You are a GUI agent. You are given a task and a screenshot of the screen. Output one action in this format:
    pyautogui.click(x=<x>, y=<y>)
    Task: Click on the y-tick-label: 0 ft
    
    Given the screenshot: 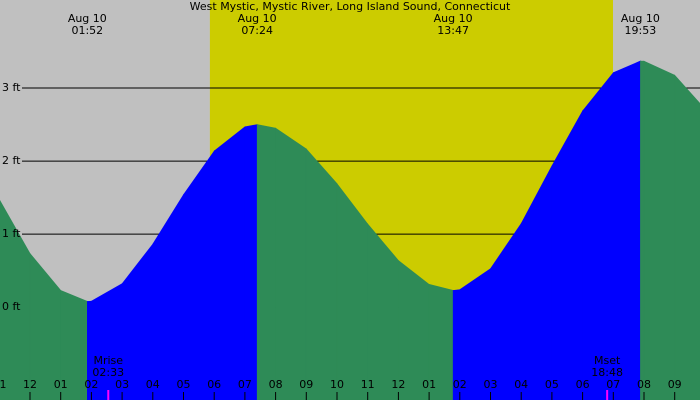 What is the action you would take?
    pyautogui.click(x=11, y=306)
    